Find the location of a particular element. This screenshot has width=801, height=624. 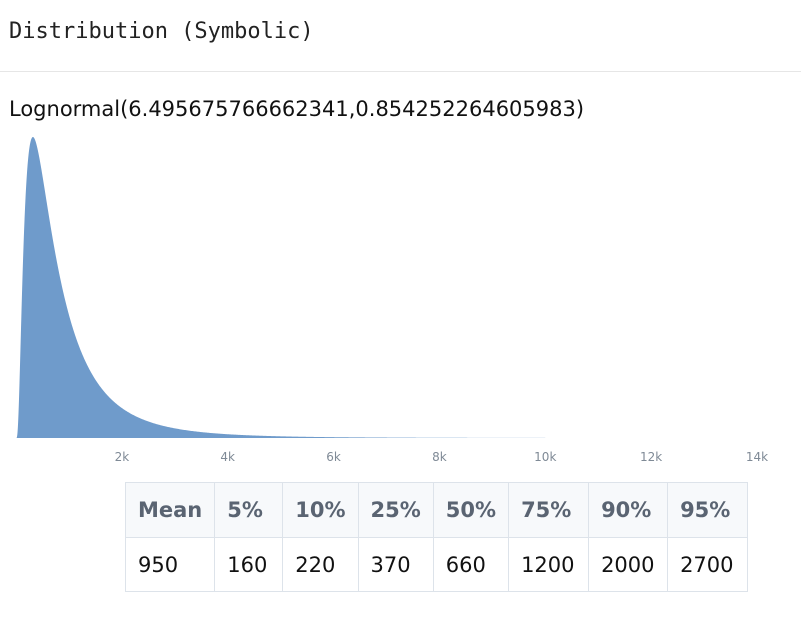

x-tick-label: 2k is located at coordinates (122, 457).